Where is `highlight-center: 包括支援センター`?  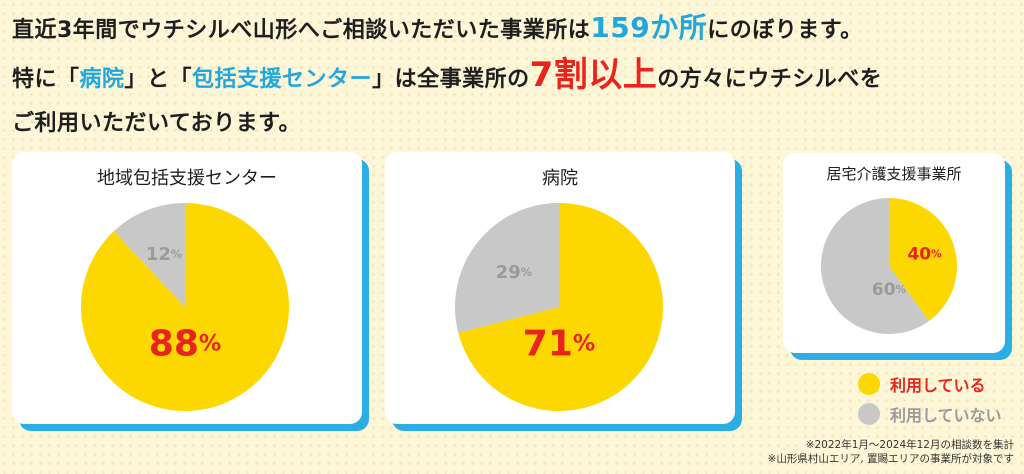 highlight-center: 包括支援センター is located at coordinates (282, 79).